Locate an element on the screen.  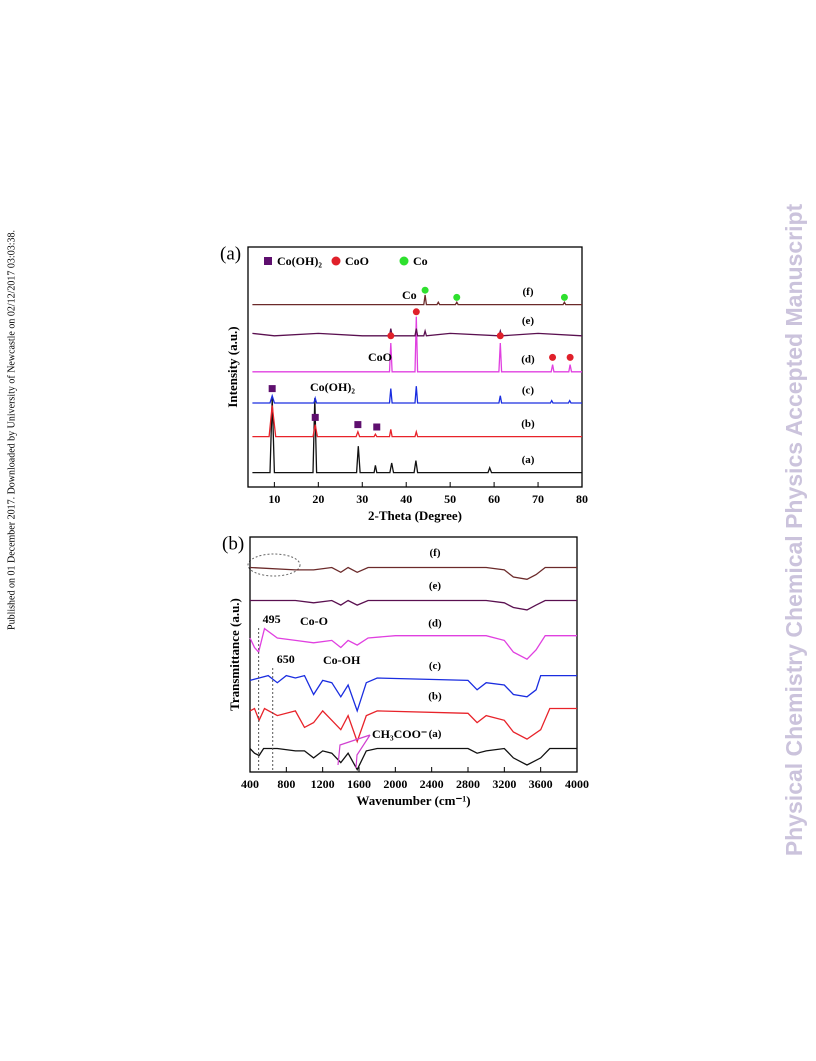
legend-label: CoO is located at coordinates (357, 261).